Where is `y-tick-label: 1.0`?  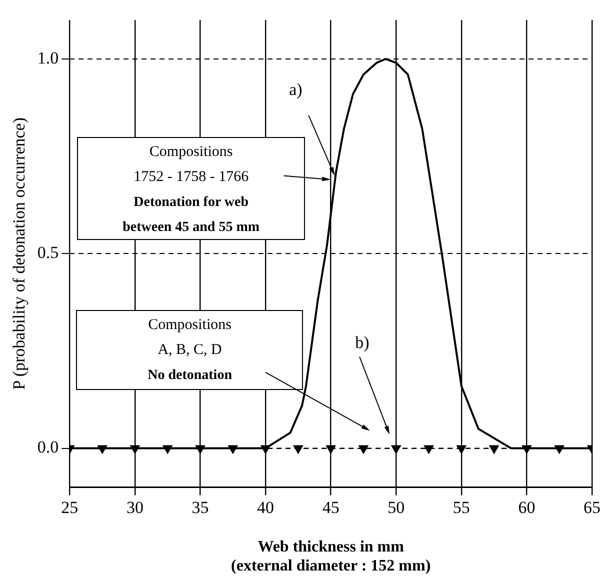
y-tick-label: 1.0 is located at coordinates (48, 58).